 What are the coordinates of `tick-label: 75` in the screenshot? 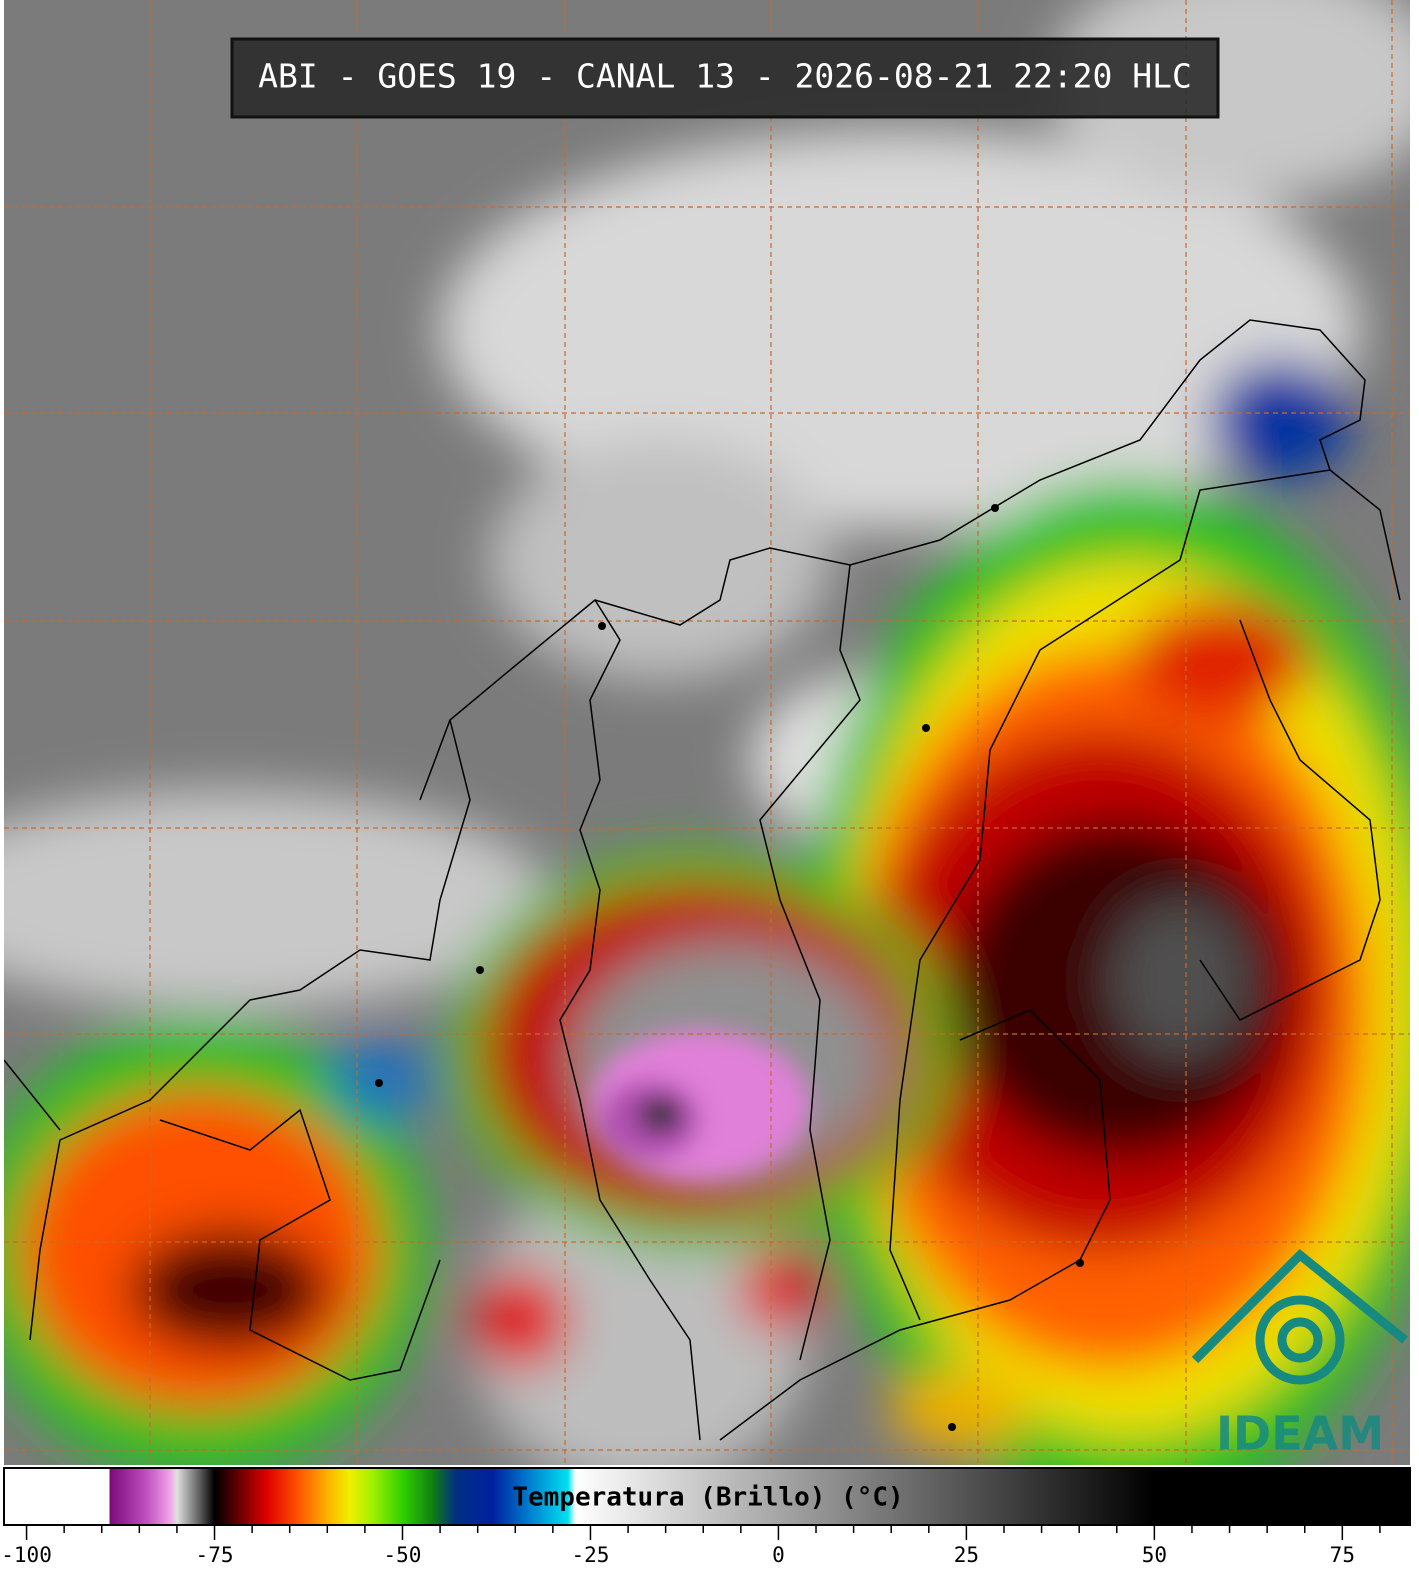 It's located at (1342, 1555).